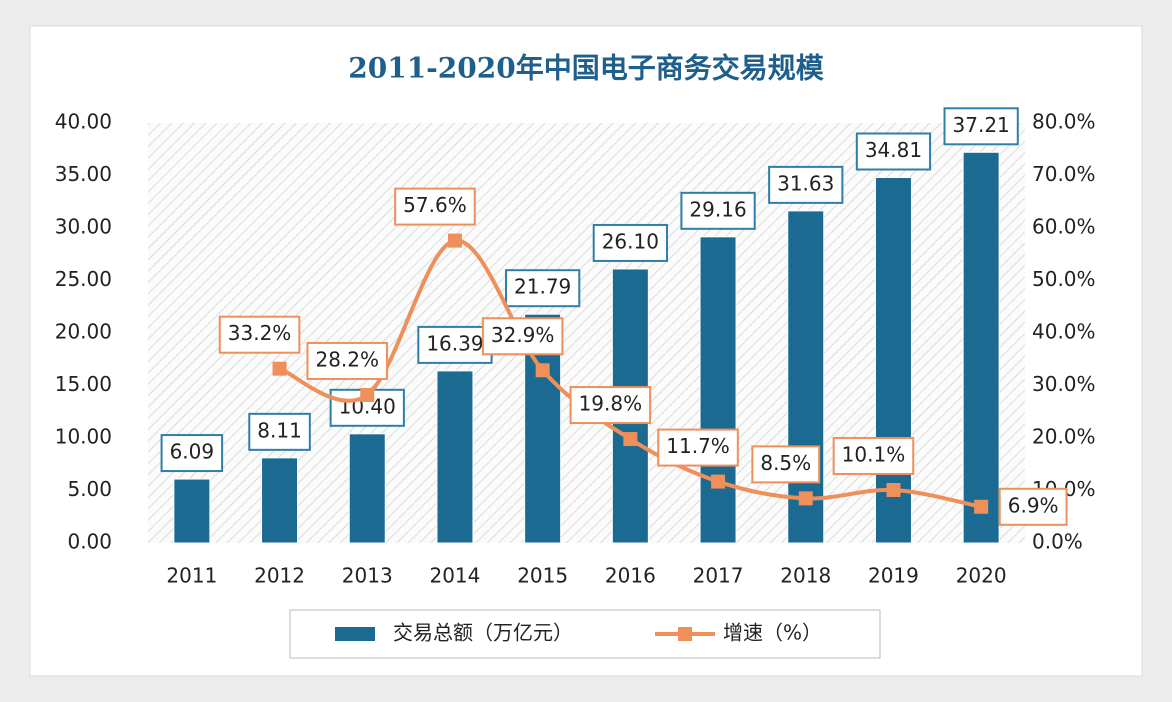 The height and width of the screenshot is (702, 1172). Describe the element at coordinates (630, 576) in the screenshot. I see `x-tick-label: 2016` at that location.